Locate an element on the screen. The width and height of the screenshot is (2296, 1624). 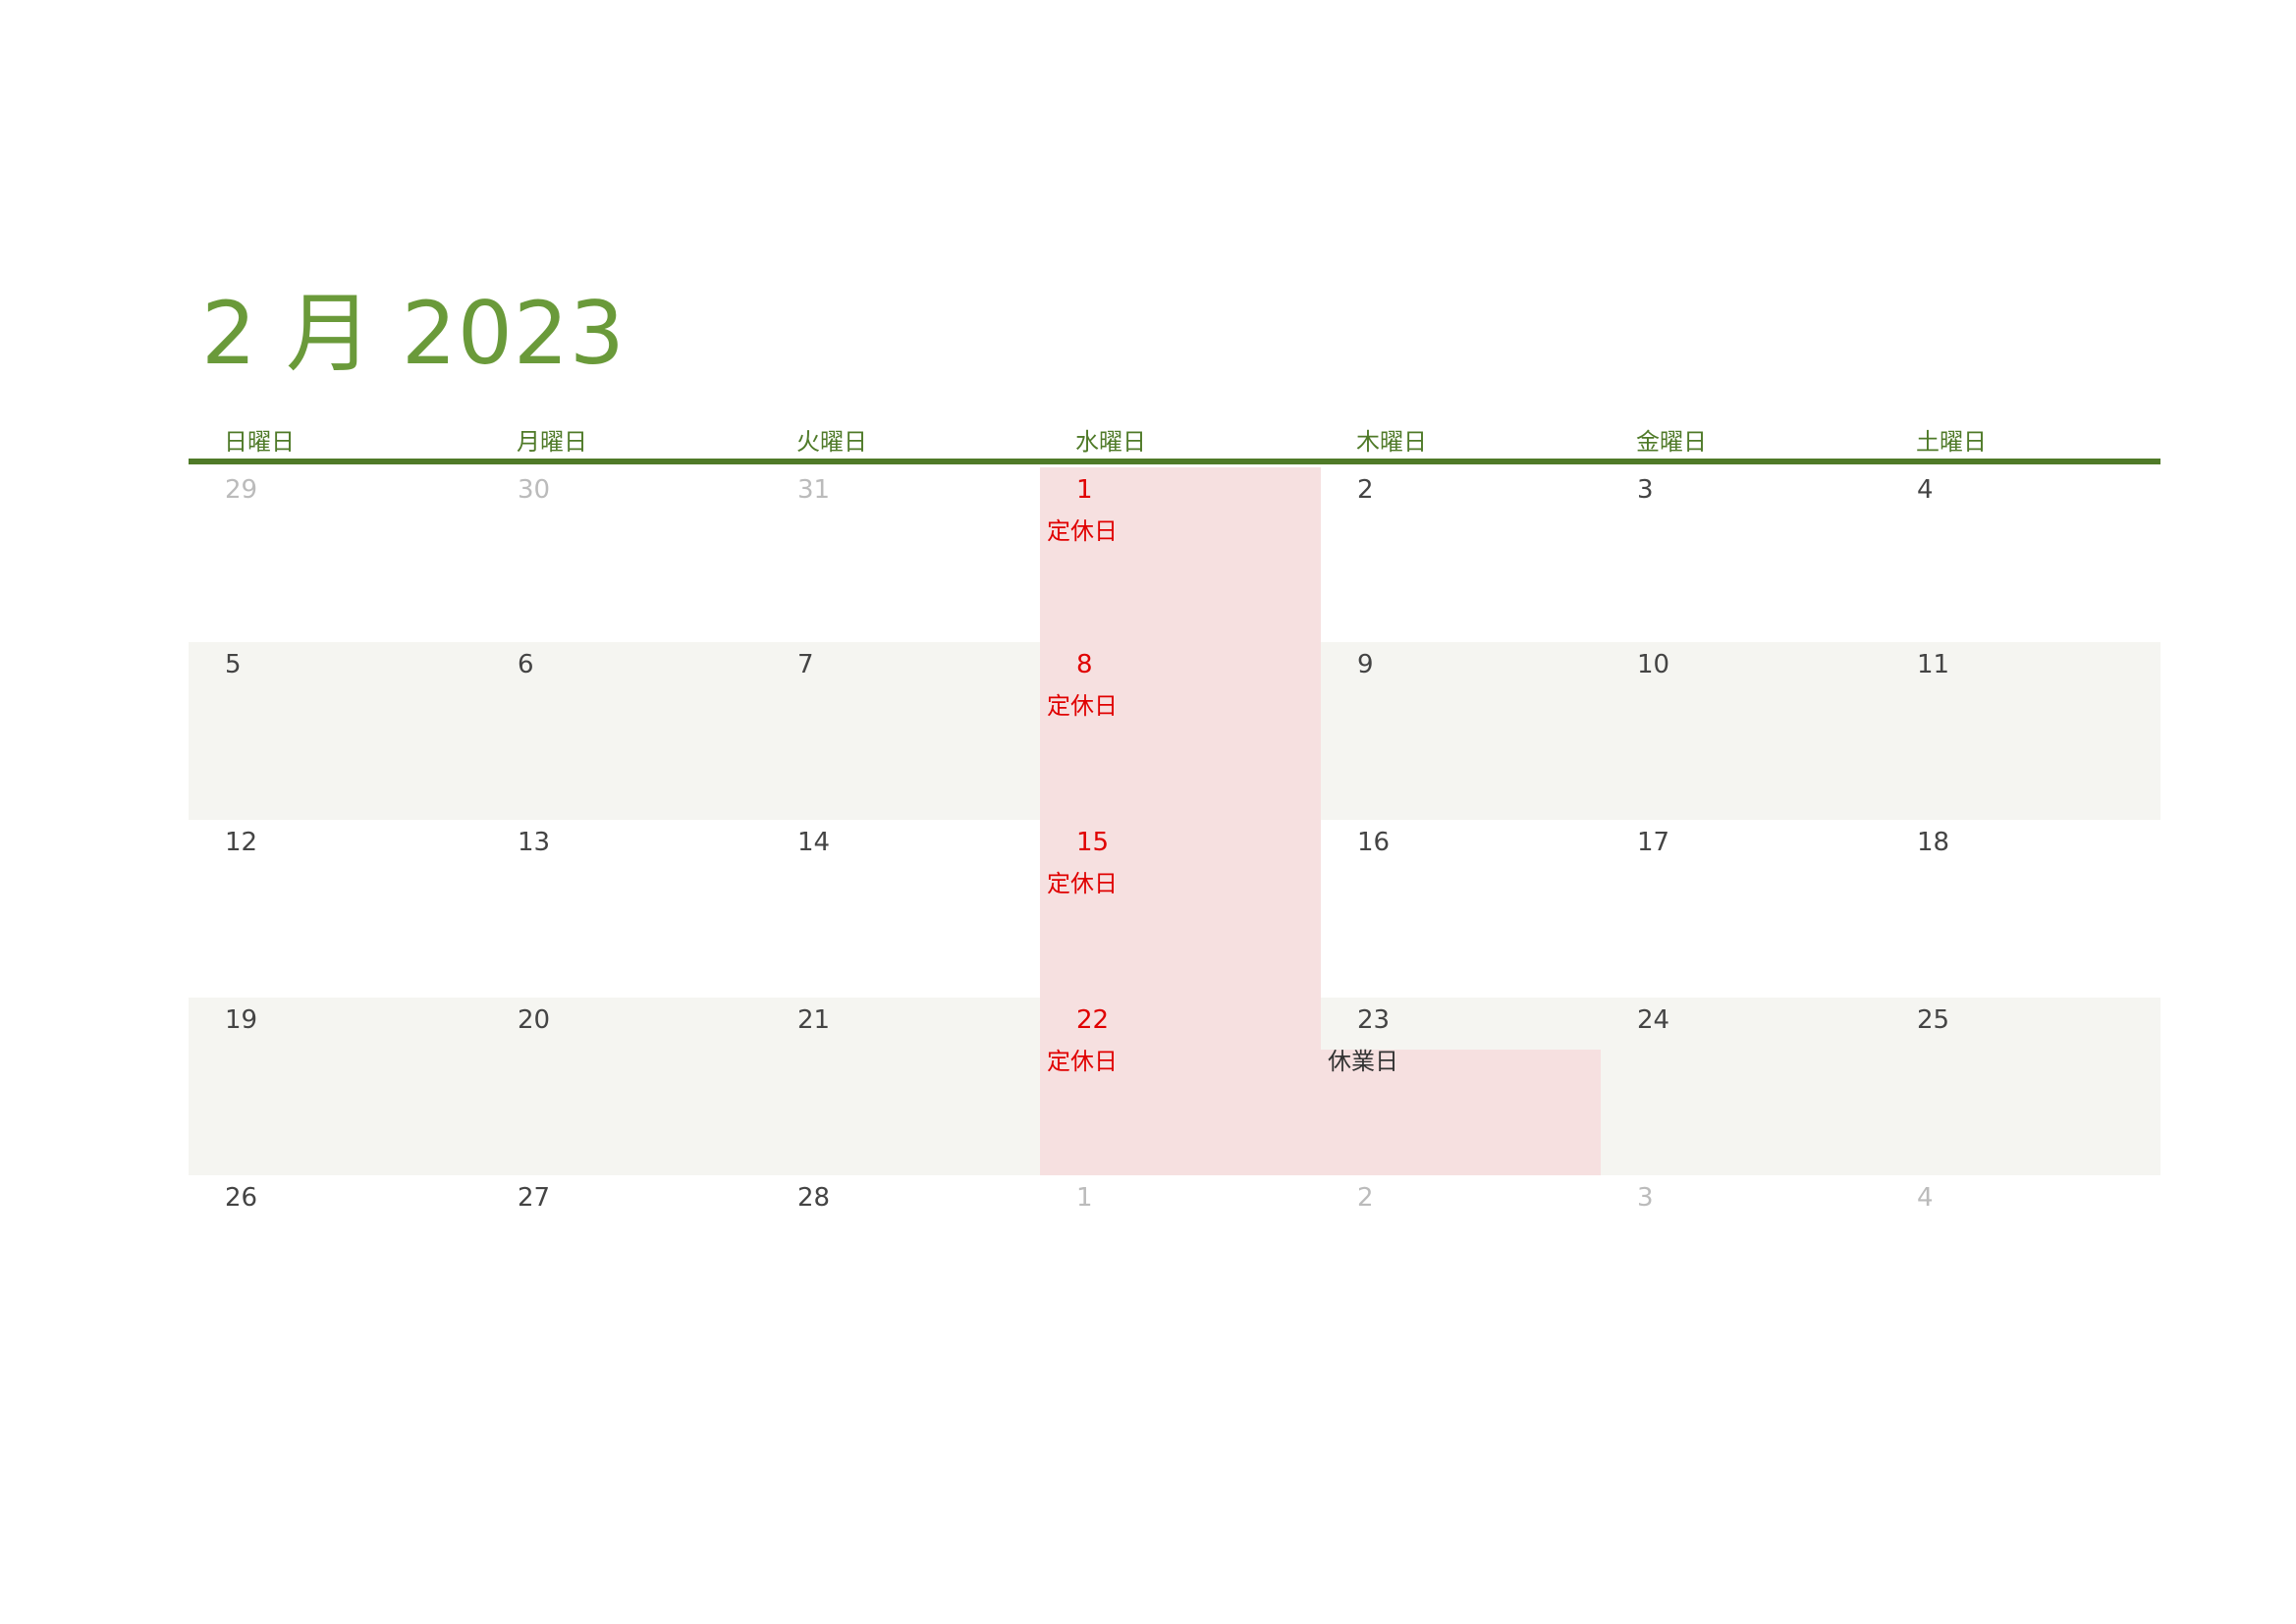
weekday-label: 土曜日 is located at coordinates (1951, 442).